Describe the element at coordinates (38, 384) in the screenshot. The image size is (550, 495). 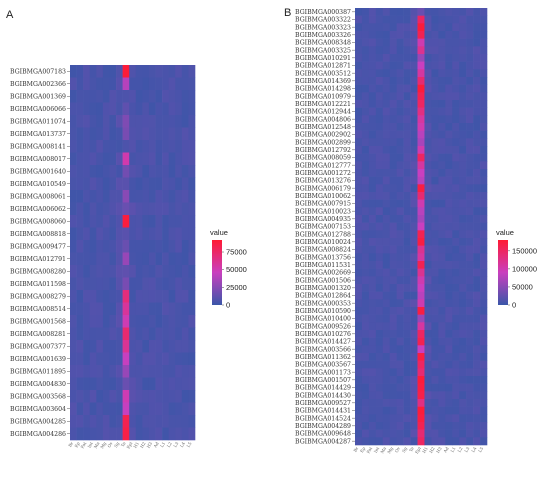
I see `row-label: BGIBMGA004830` at that location.